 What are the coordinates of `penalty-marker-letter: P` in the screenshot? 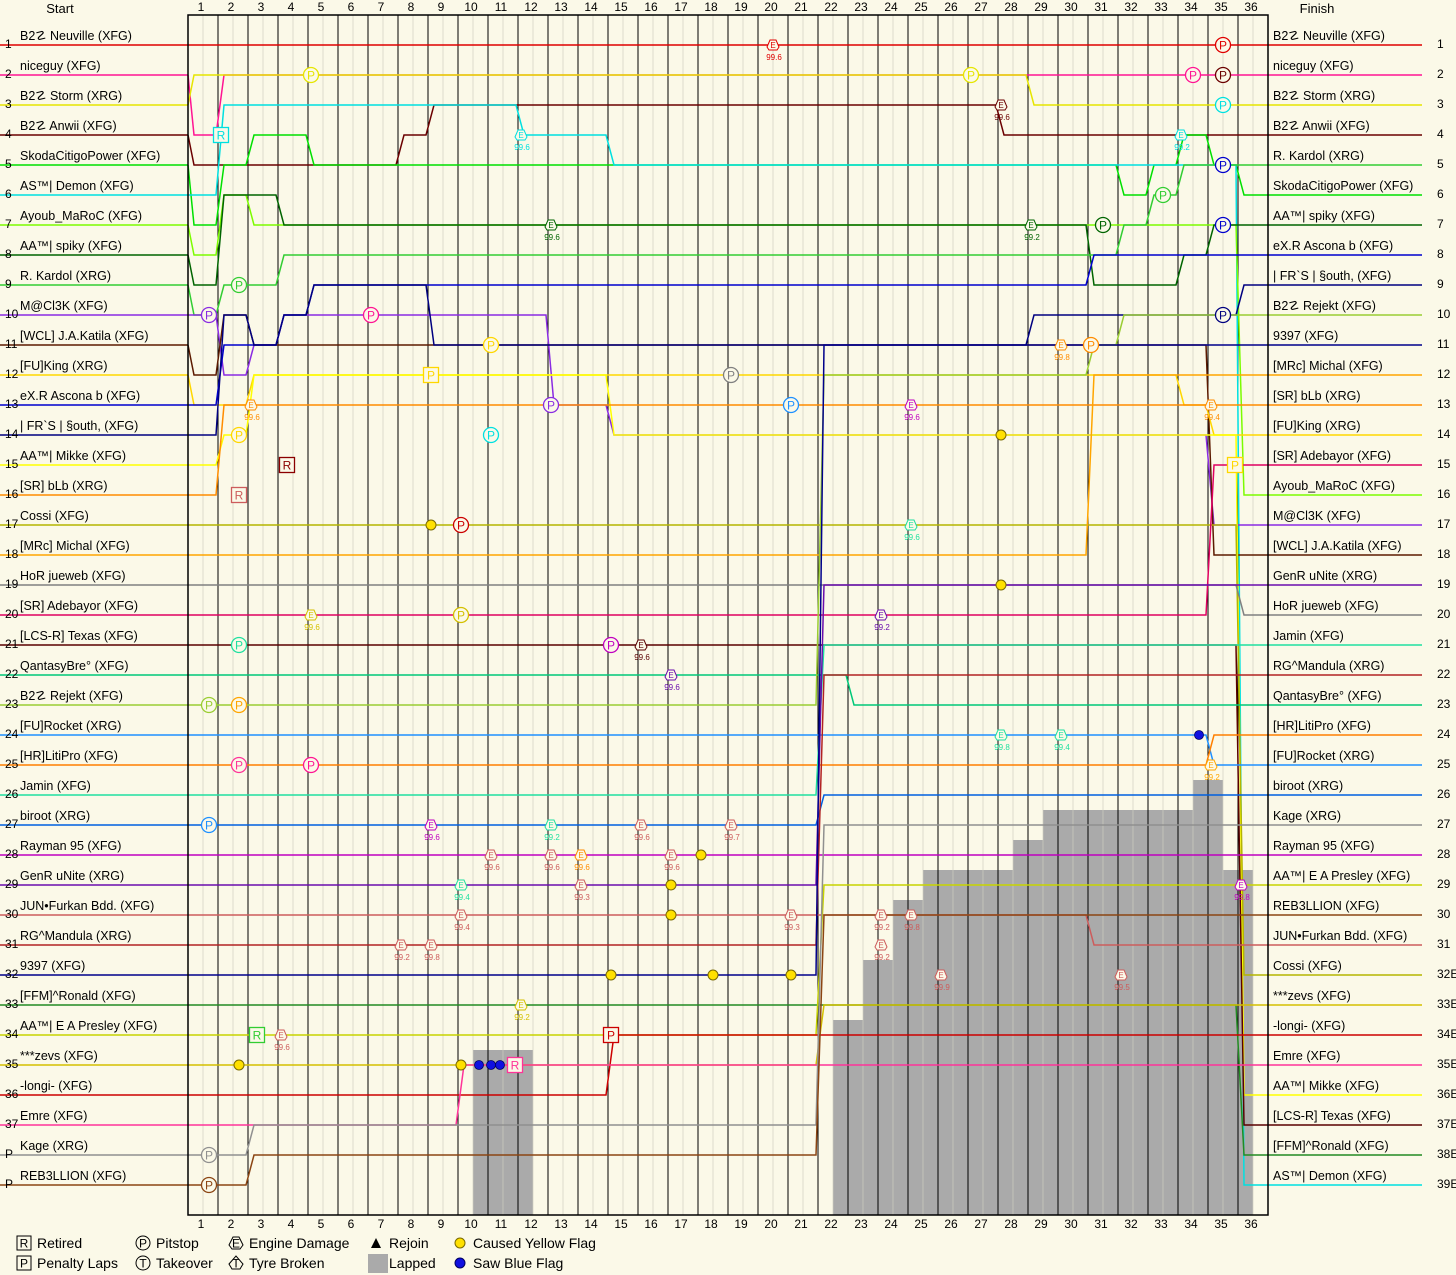 It's located at (1235, 466).